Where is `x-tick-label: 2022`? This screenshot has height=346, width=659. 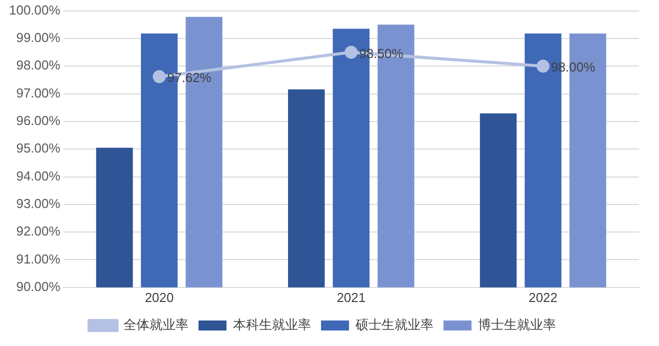
x-tick-label: 2022 is located at coordinates (543, 297).